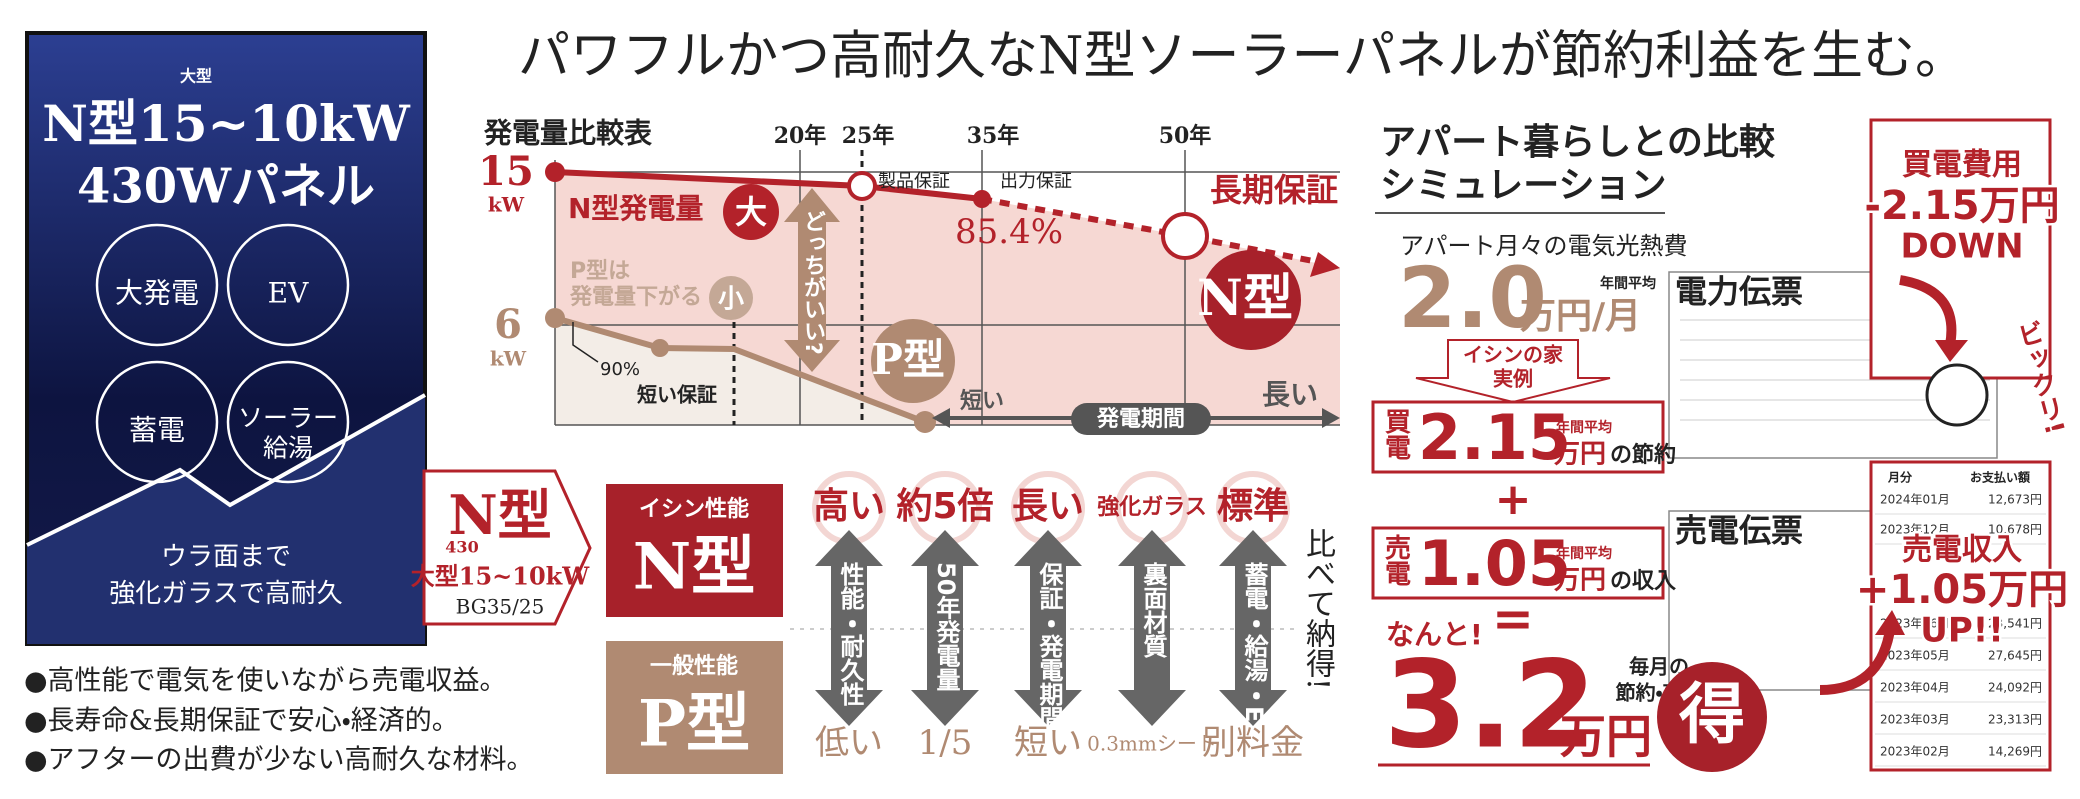  Describe the element at coordinates (944, 506) in the screenshot. I see `col-top: 約5倍` at that location.